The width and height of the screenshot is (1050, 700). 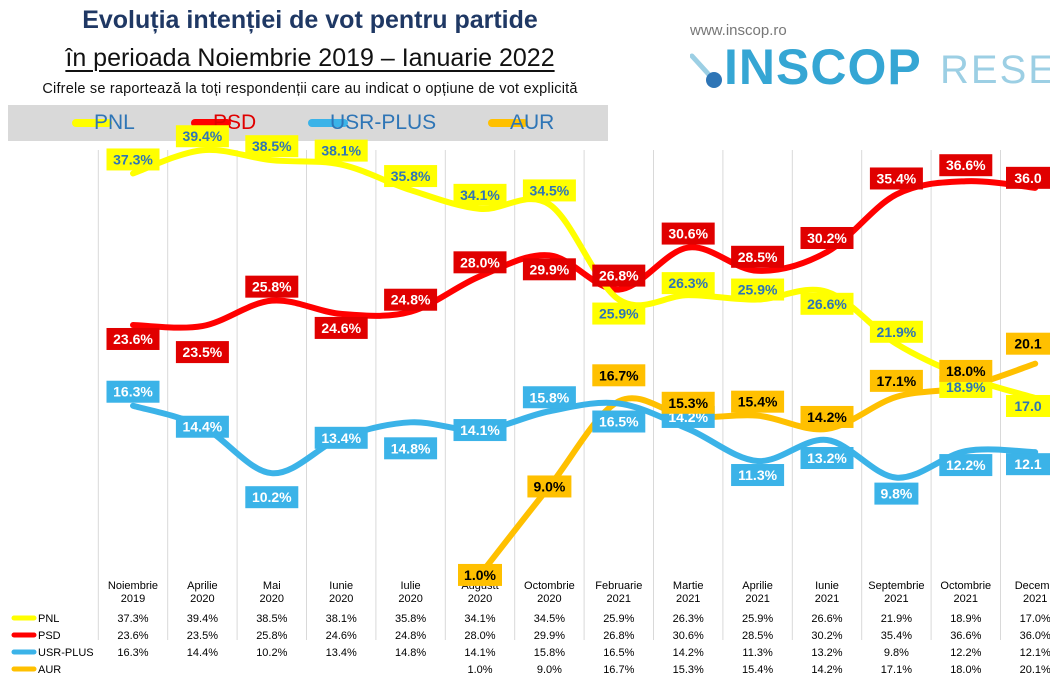 What do you see at coordinates (966, 370) in the screenshot?
I see `data-label-aur: 18.0%` at bounding box center [966, 370].